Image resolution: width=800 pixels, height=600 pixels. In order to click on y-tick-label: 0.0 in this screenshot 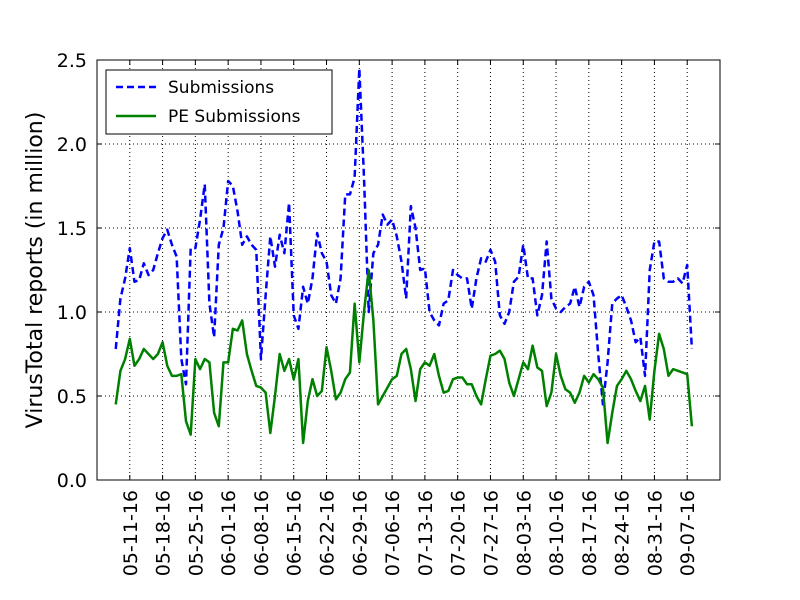, I will do `click(72, 481)`.